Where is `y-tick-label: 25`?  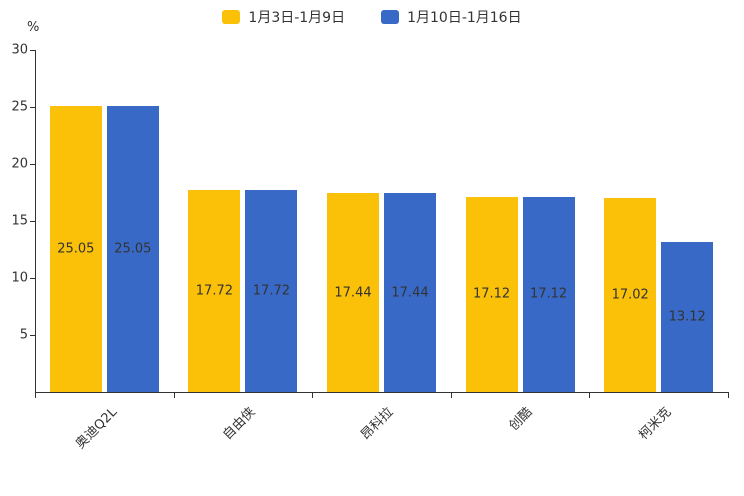
y-tick-label: 25 is located at coordinates (19, 107).